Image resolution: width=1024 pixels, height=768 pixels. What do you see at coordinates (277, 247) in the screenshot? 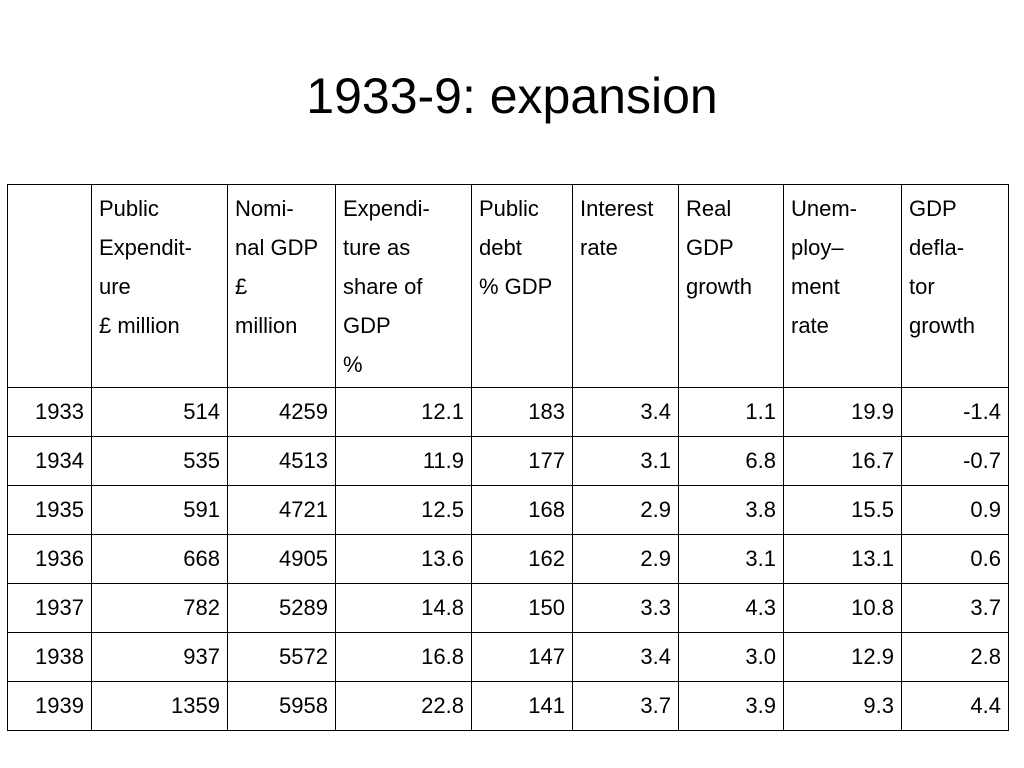
I see `header-line: nal GDP` at bounding box center [277, 247].